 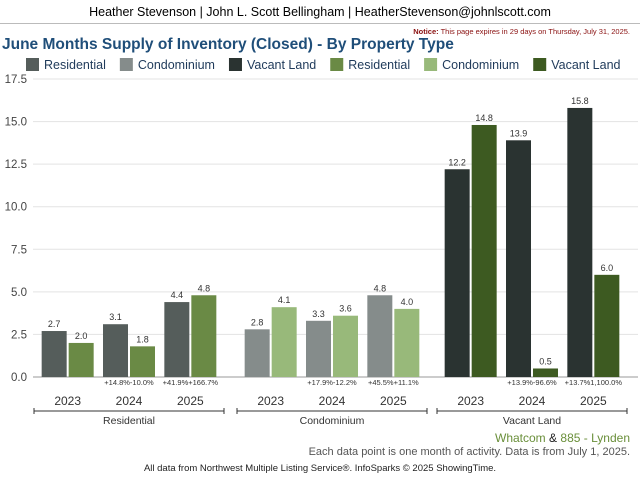 What do you see at coordinates (318, 314) in the screenshot?
I see `bar-value-label: 3.3` at bounding box center [318, 314].